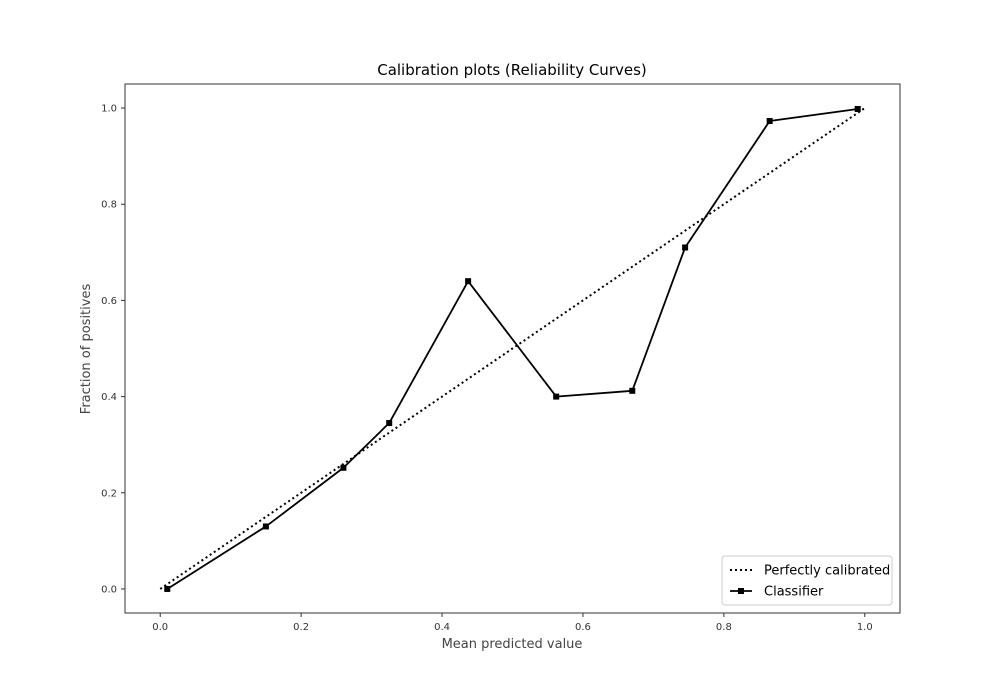 This screenshot has height=700, width=1000. What do you see at coordinates (109, 397) in the screenshot?
I see `y-tick-label: 0.4` at bounding box center [109, 397].